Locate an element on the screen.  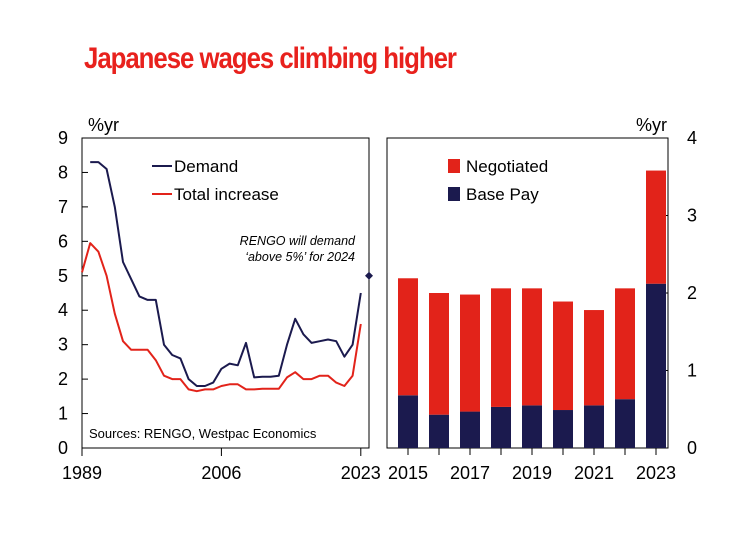
legend-label-negotiated: Negotiated is located at coordinates (507, 166).